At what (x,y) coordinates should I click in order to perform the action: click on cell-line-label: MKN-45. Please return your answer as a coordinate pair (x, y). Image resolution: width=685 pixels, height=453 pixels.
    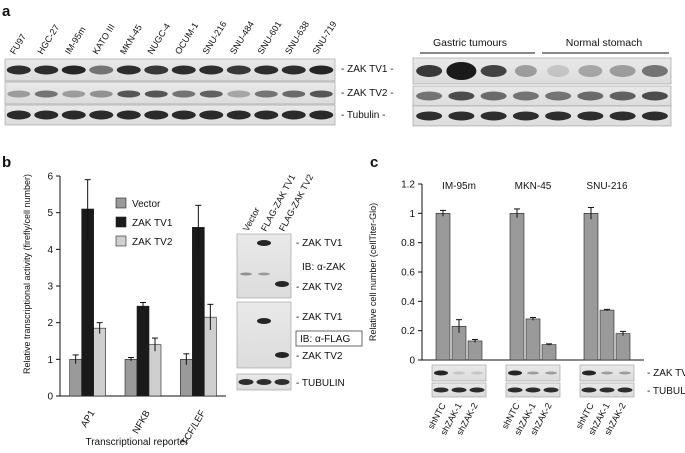
    Looking at the image, I should click on (131, 39).